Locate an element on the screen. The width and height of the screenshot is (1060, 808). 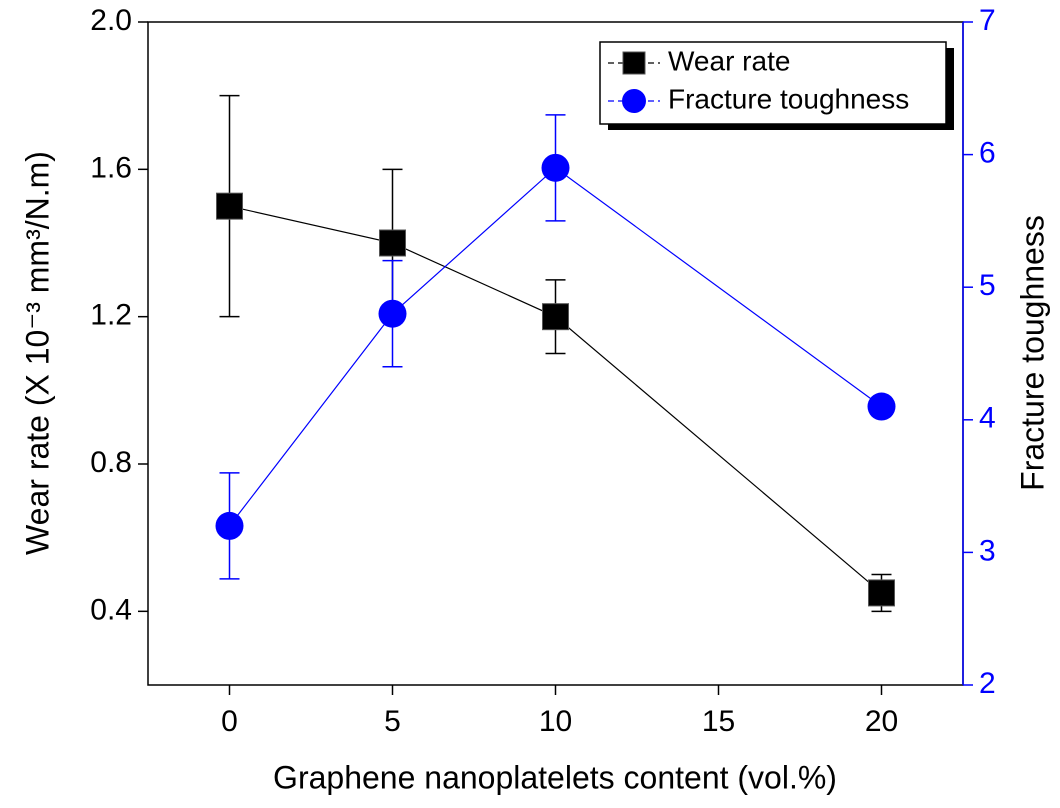
x-tick-label: 15 is located at coordinates (718, 721).